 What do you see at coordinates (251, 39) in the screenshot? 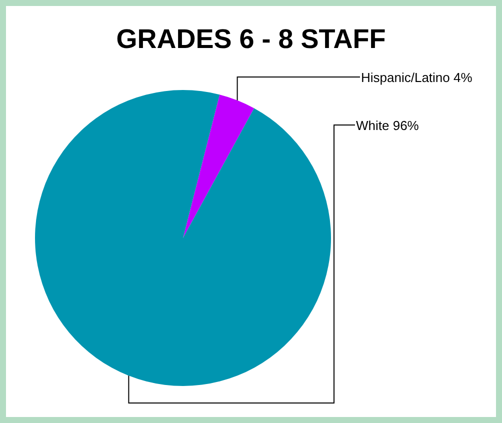
I see `chart-title: GRADES 6 - 8 STAFF` at bounding box center [251, 39].